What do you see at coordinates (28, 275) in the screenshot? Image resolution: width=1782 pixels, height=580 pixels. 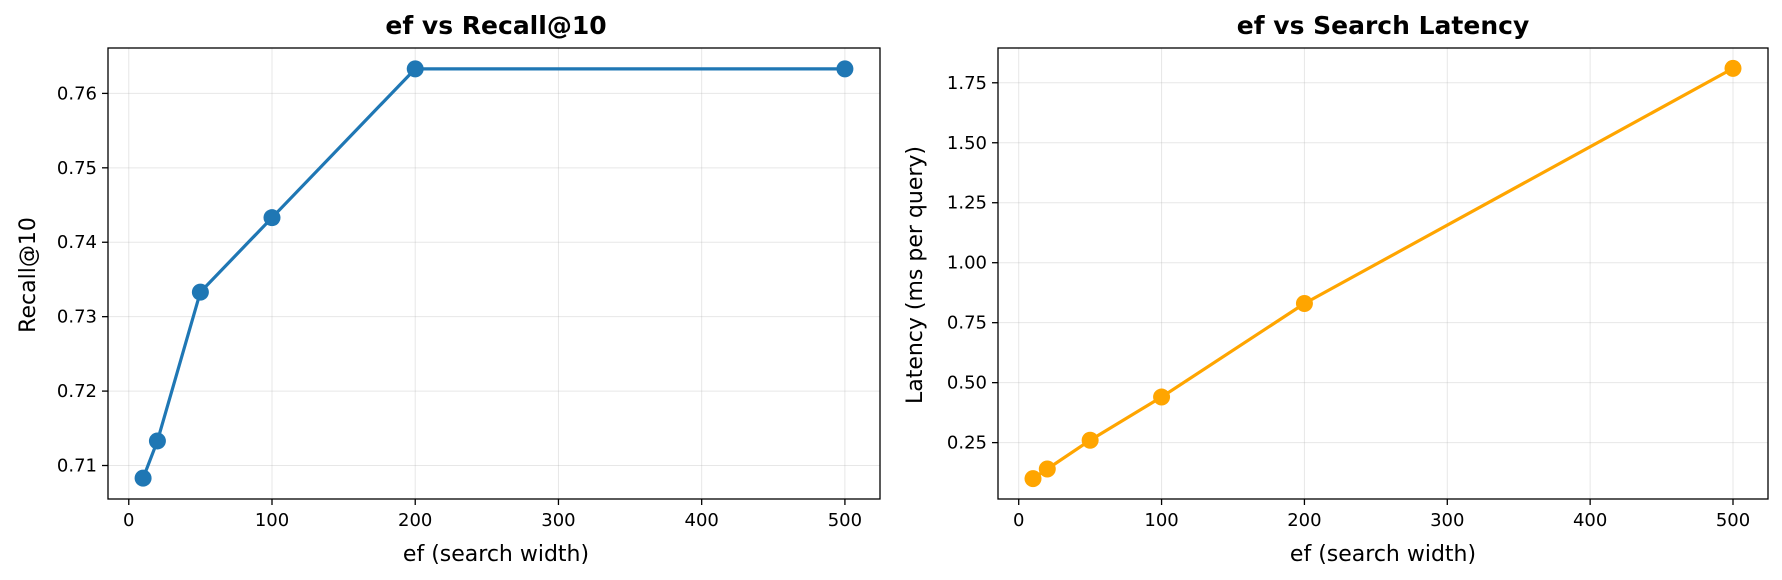 I see `y-axis-label: Recall@10` at bounding box center [28, 275].